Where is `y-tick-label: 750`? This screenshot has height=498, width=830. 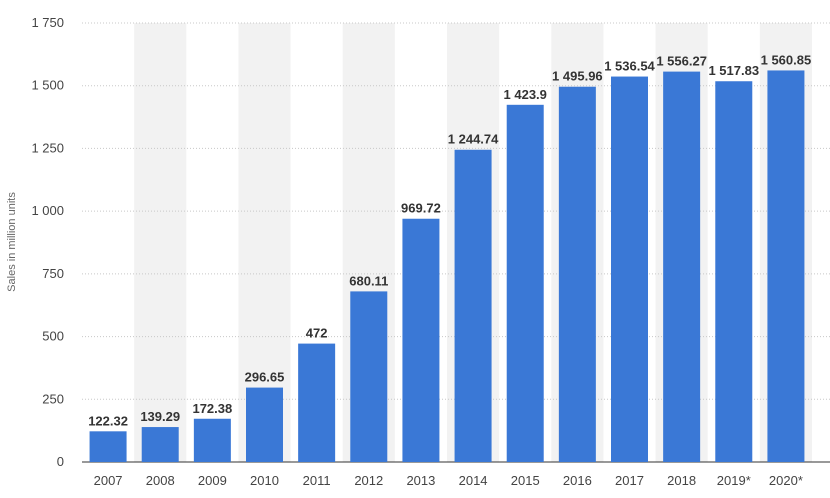
y-tick-label: 750 is located at coordinates (53, 273).